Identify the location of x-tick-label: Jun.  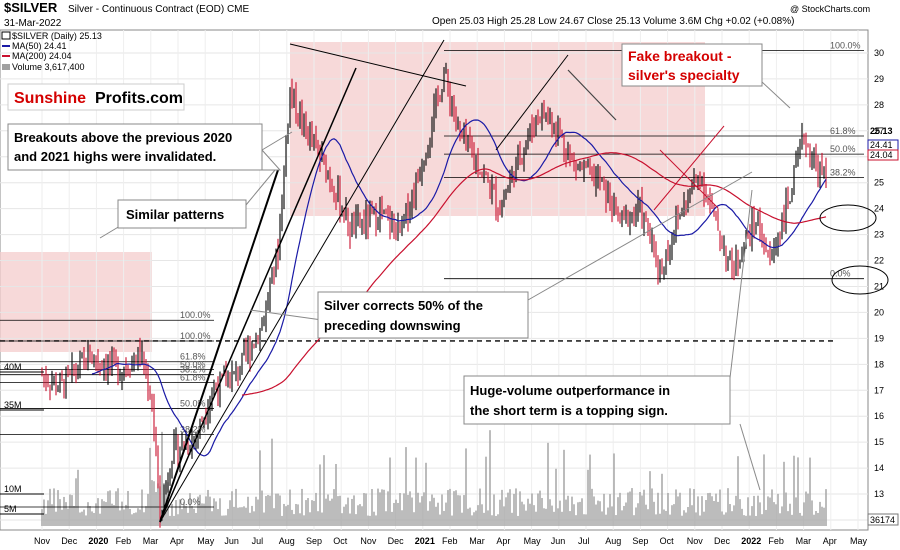
(231, 541).